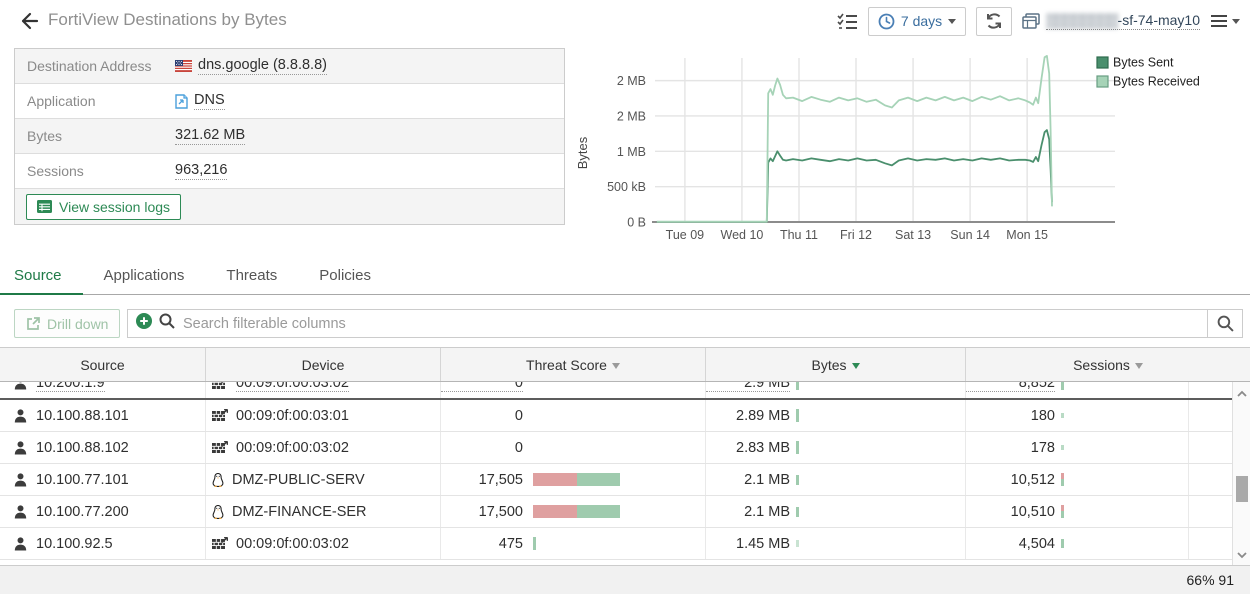  I want to click on column-header-source: Source, so click(103, 364).